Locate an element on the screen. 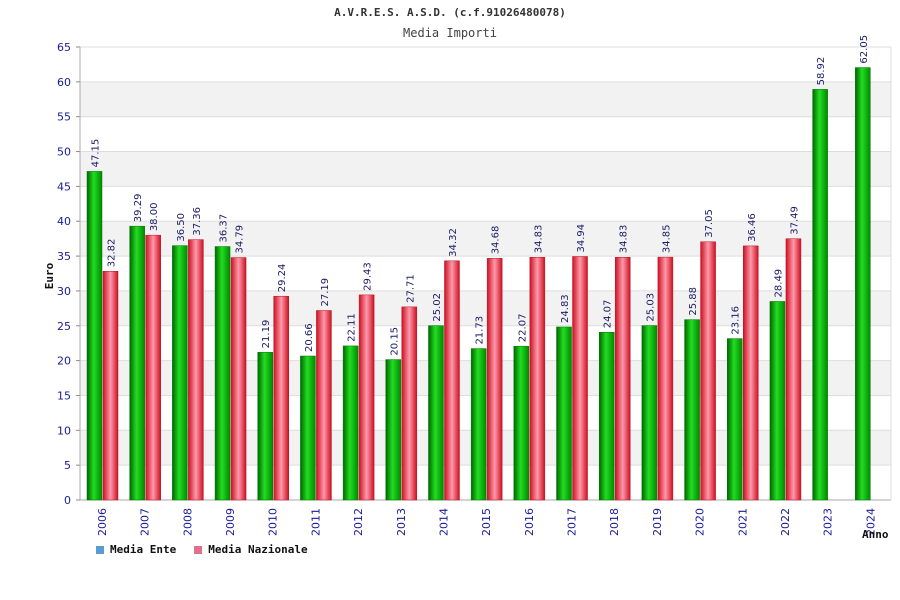 The image size is (900, 600). data-label-media-nazionale: 34.79 is located at coordinates (240, 239).